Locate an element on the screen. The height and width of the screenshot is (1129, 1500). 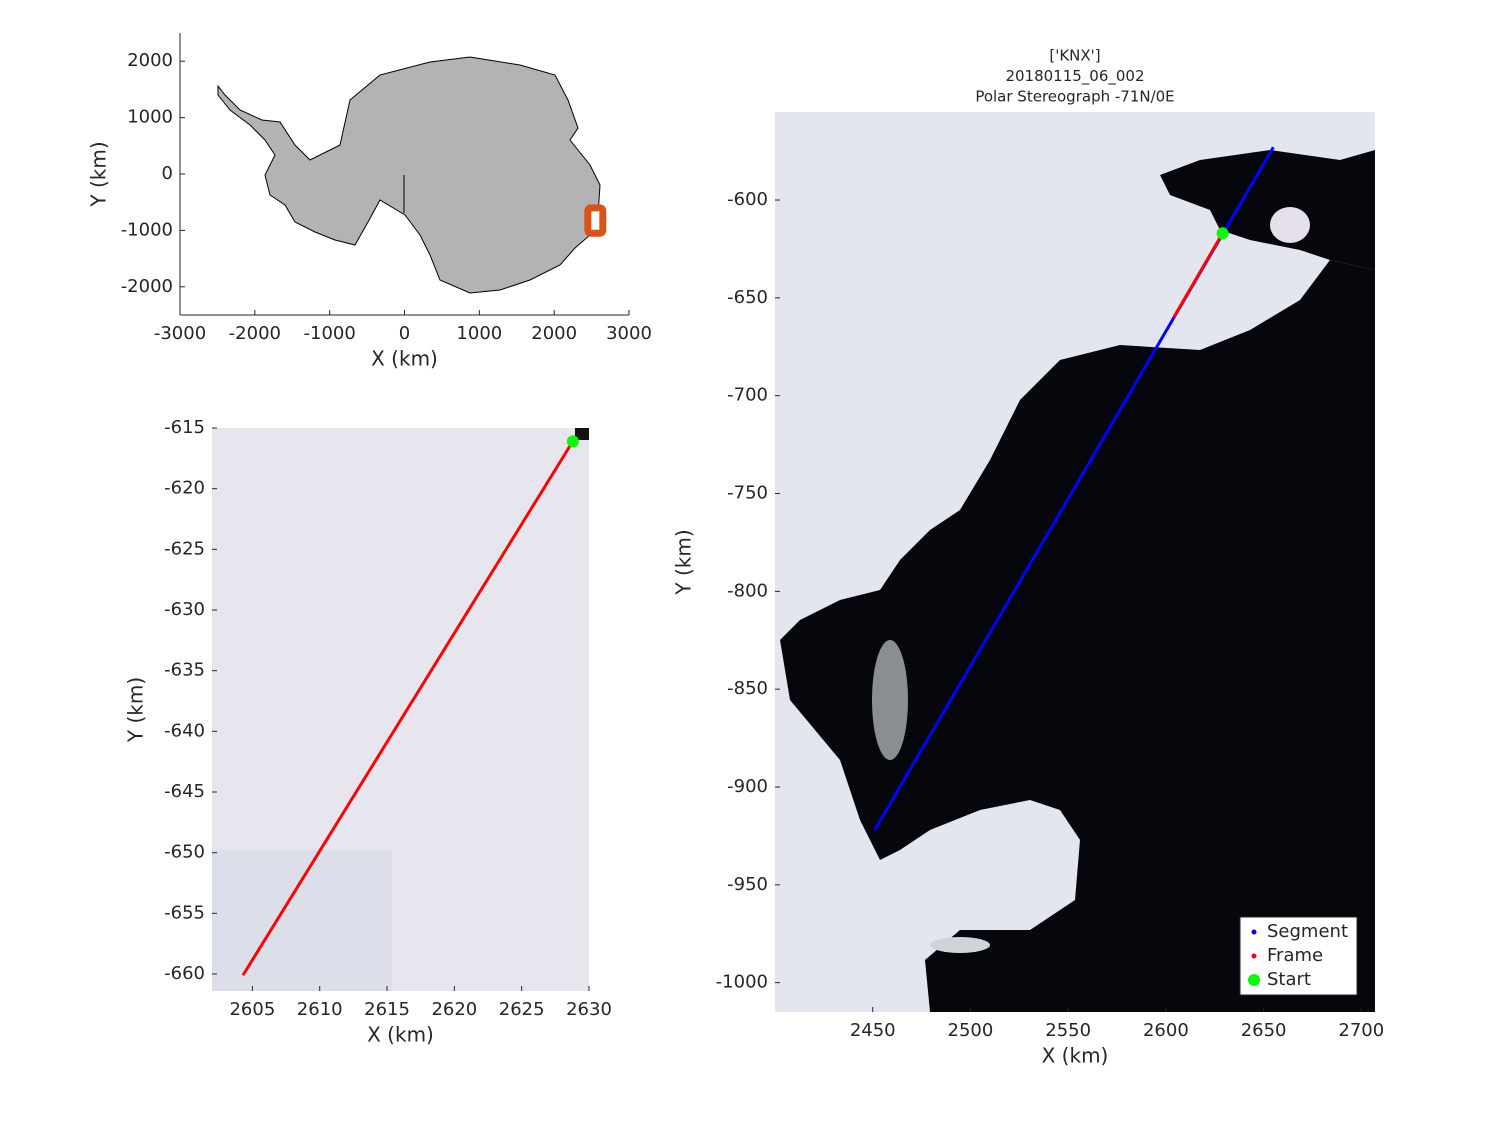
y-tick-label: -700 is located at coordinates (747, 395).